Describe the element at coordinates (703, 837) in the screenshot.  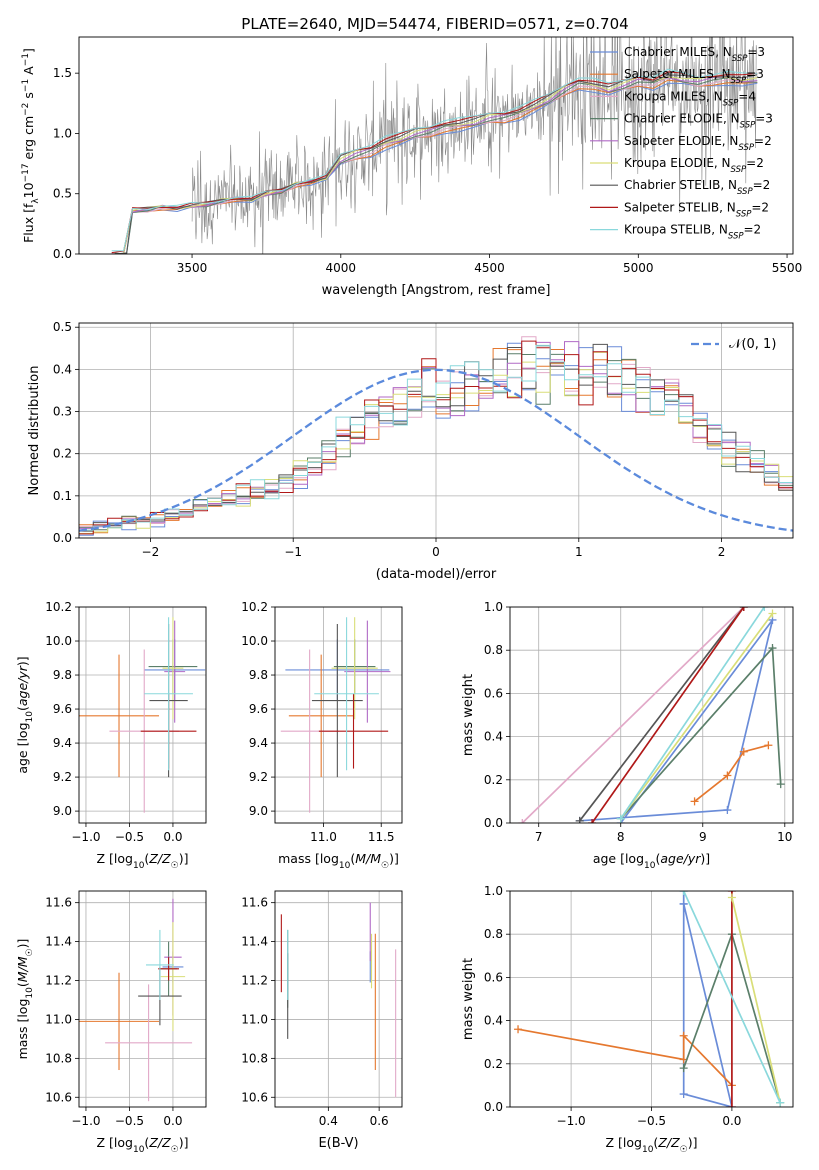
I see `x-tick-label: 9` at that location.